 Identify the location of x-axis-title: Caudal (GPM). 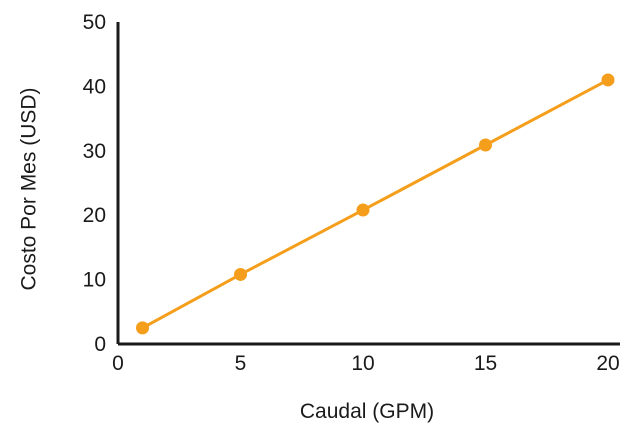
(367, 411).